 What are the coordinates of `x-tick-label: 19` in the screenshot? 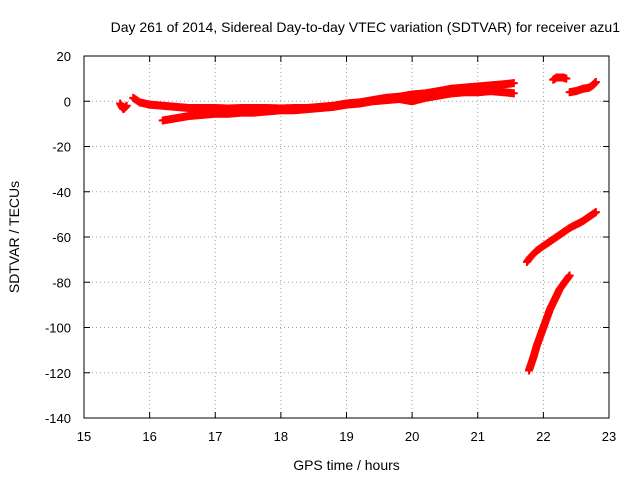 It's located at (346, 436).